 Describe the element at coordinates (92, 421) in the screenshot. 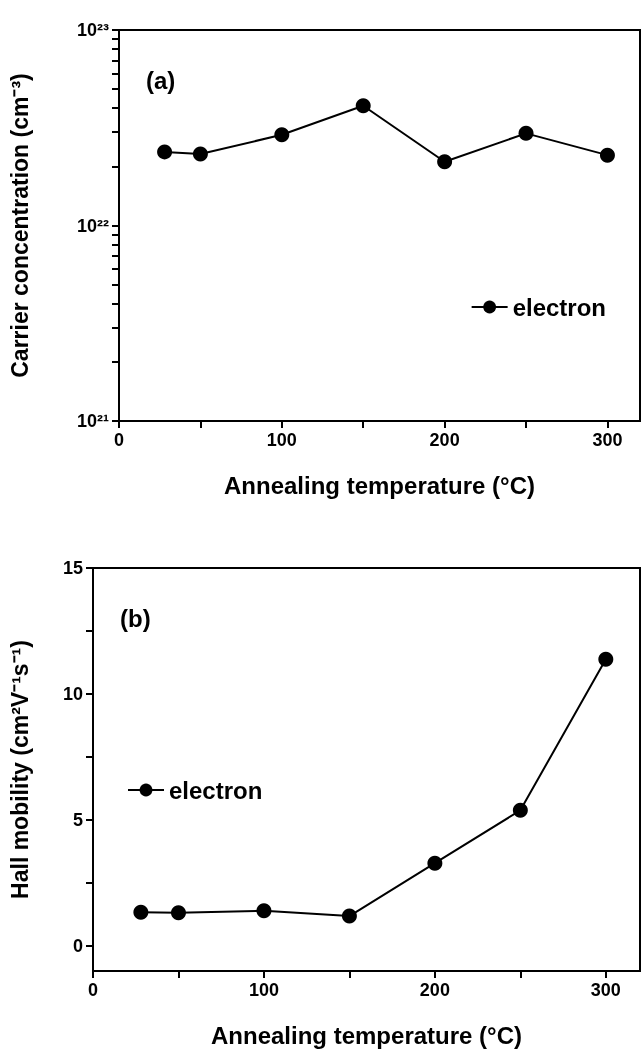

I see `y-tick-label: 10²¹` at that location.